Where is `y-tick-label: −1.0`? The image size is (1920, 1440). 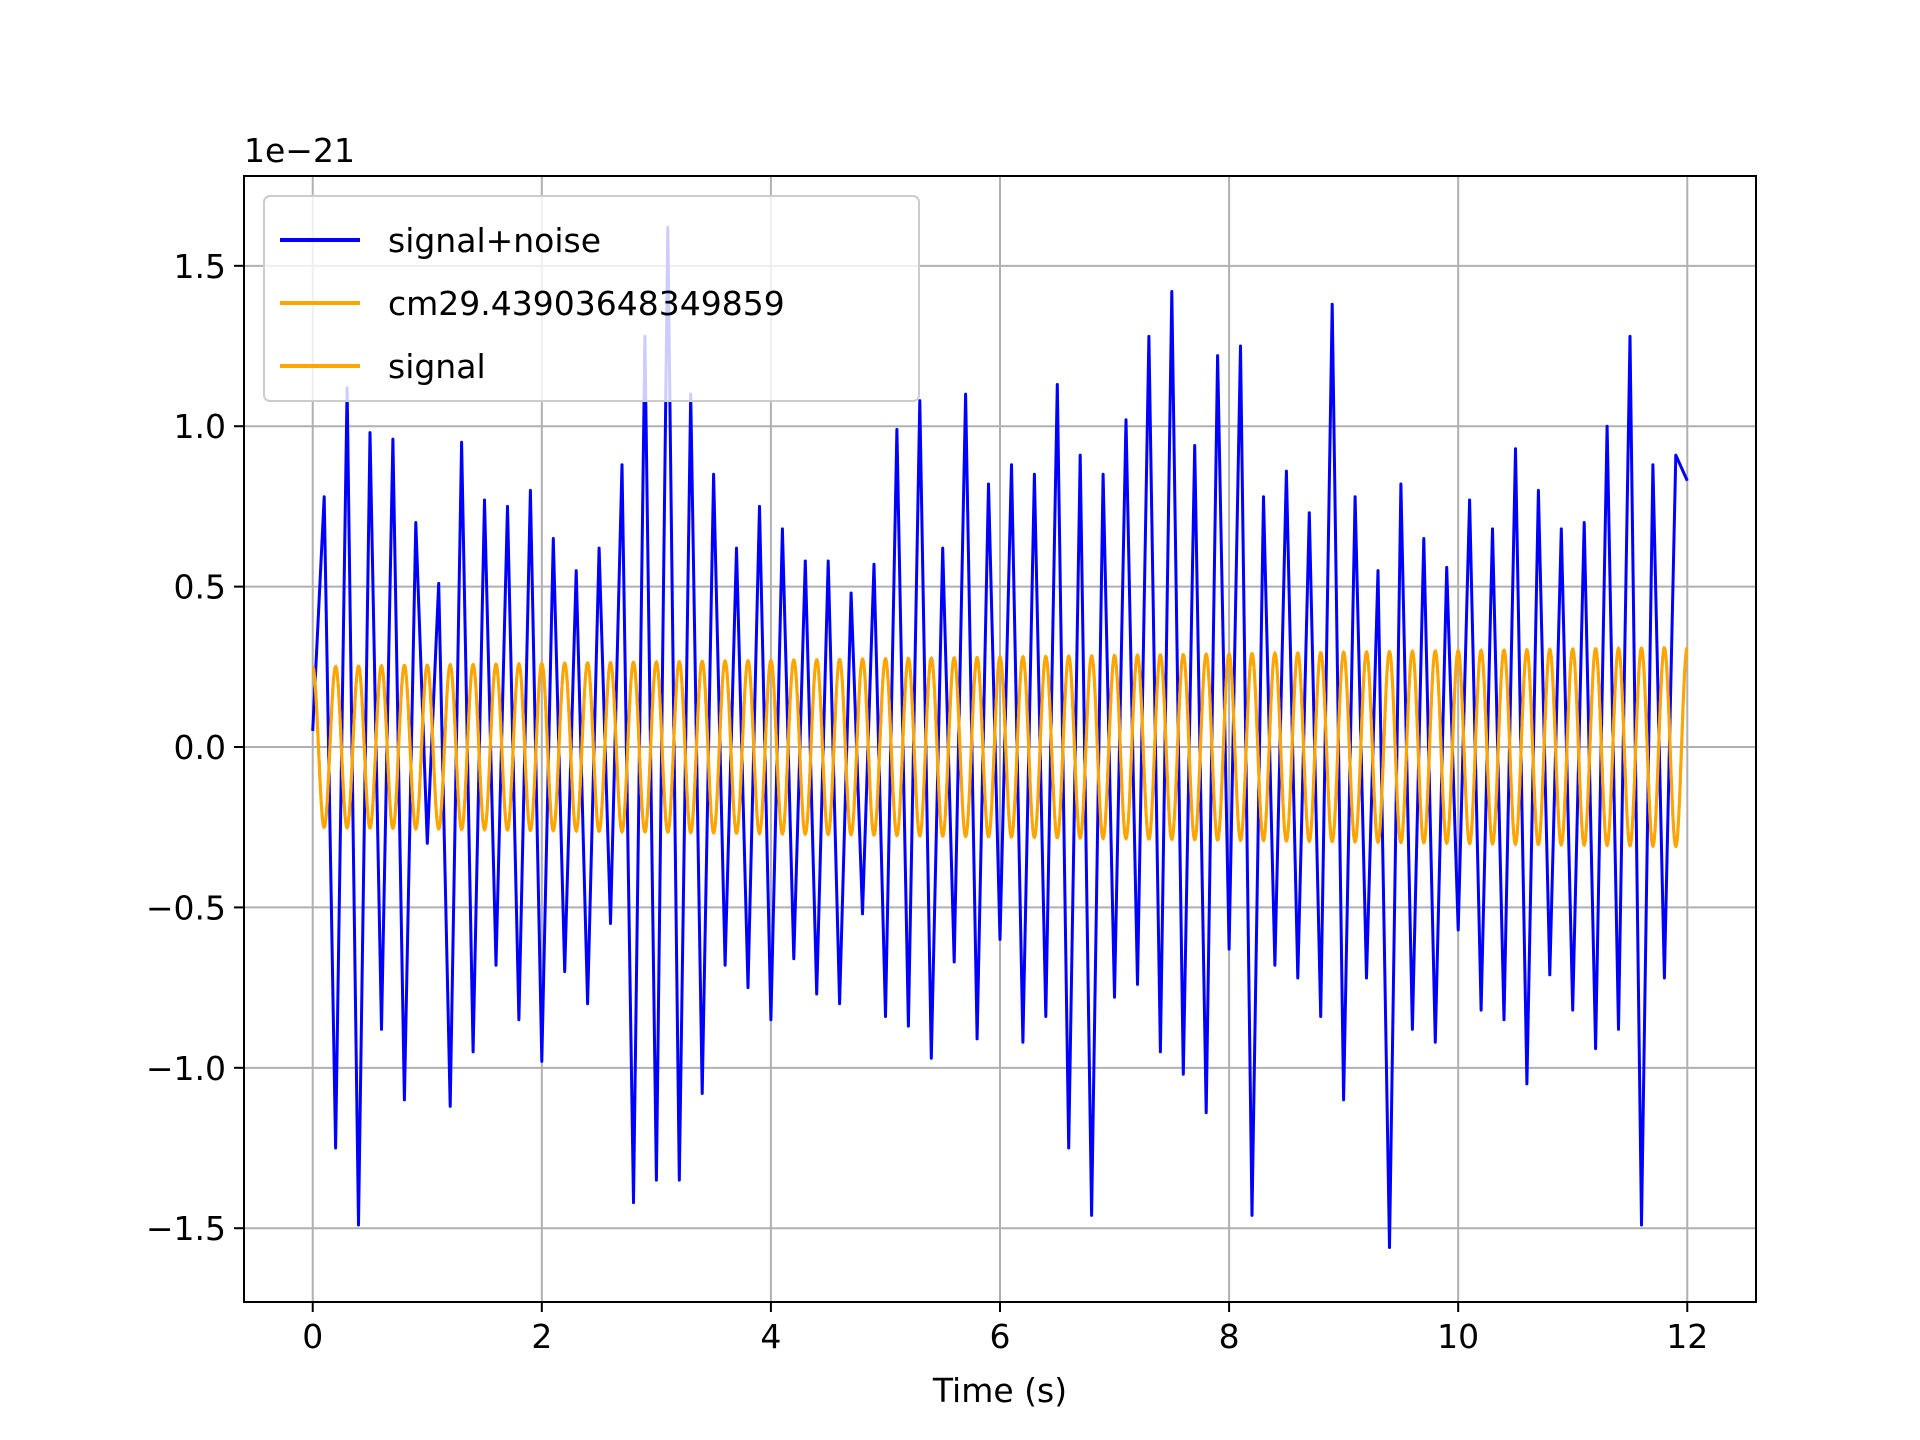
y-tick-label: −1.0 is located at coordinates (186, 1068).